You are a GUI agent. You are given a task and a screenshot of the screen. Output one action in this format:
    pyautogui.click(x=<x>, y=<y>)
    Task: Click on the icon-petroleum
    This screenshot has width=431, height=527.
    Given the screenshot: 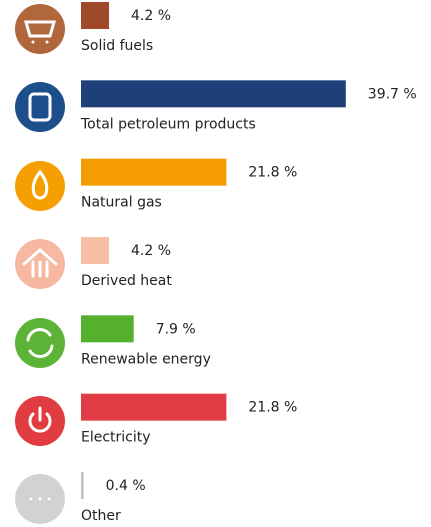 What is the action you would take?
    pyautogui.click(x=40, y=107)
    